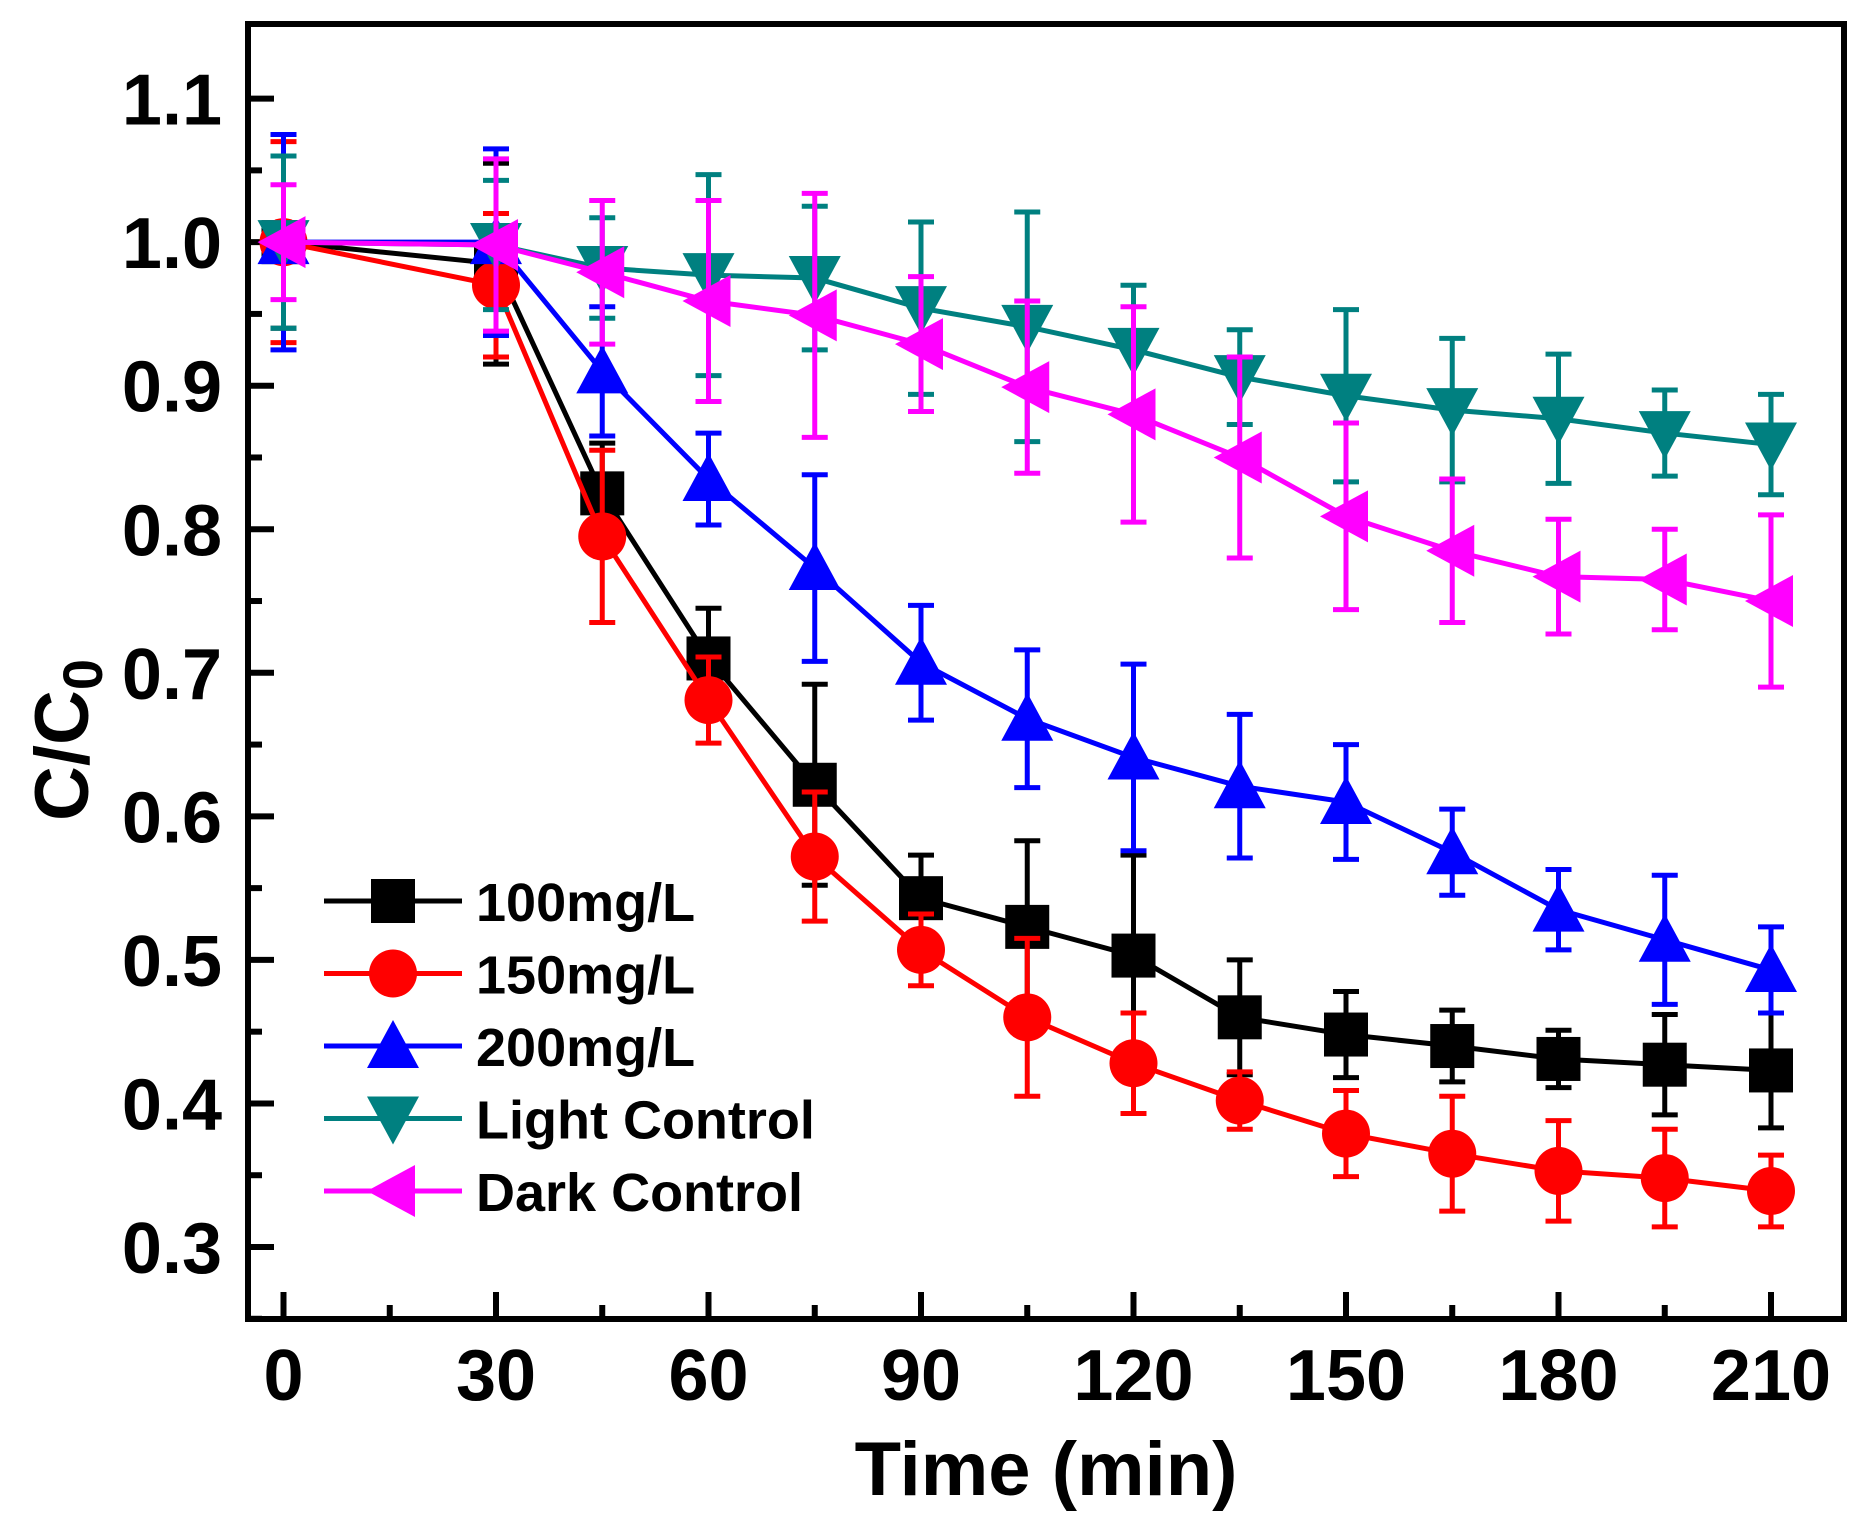 The height and width of the screenshot is (1516, 1858). Describe the element at coordinates (172, 244) in the screenshot. I see `y-tick-label: 1.0` at that location.